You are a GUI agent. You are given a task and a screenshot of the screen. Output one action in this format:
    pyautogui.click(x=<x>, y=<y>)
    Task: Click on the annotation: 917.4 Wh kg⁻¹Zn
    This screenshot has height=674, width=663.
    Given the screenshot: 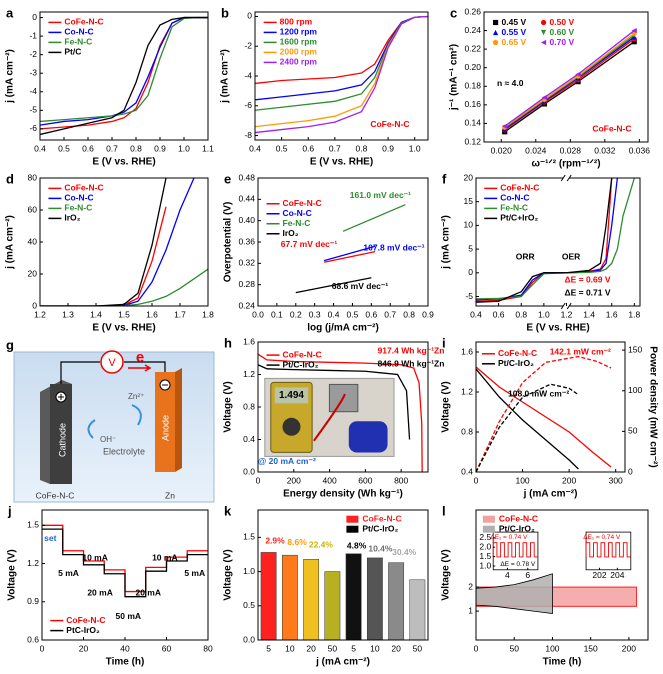 What is the action you would take?
    pyautogui.click(x=411, y=350)
    